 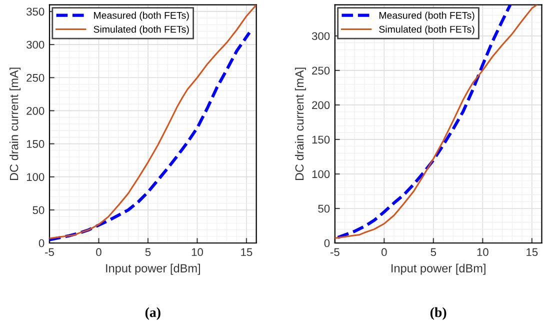 What do you see at coordinates (438, 313) in the screenshot?
I see `text: (b)` at bounding box center [438, 313].